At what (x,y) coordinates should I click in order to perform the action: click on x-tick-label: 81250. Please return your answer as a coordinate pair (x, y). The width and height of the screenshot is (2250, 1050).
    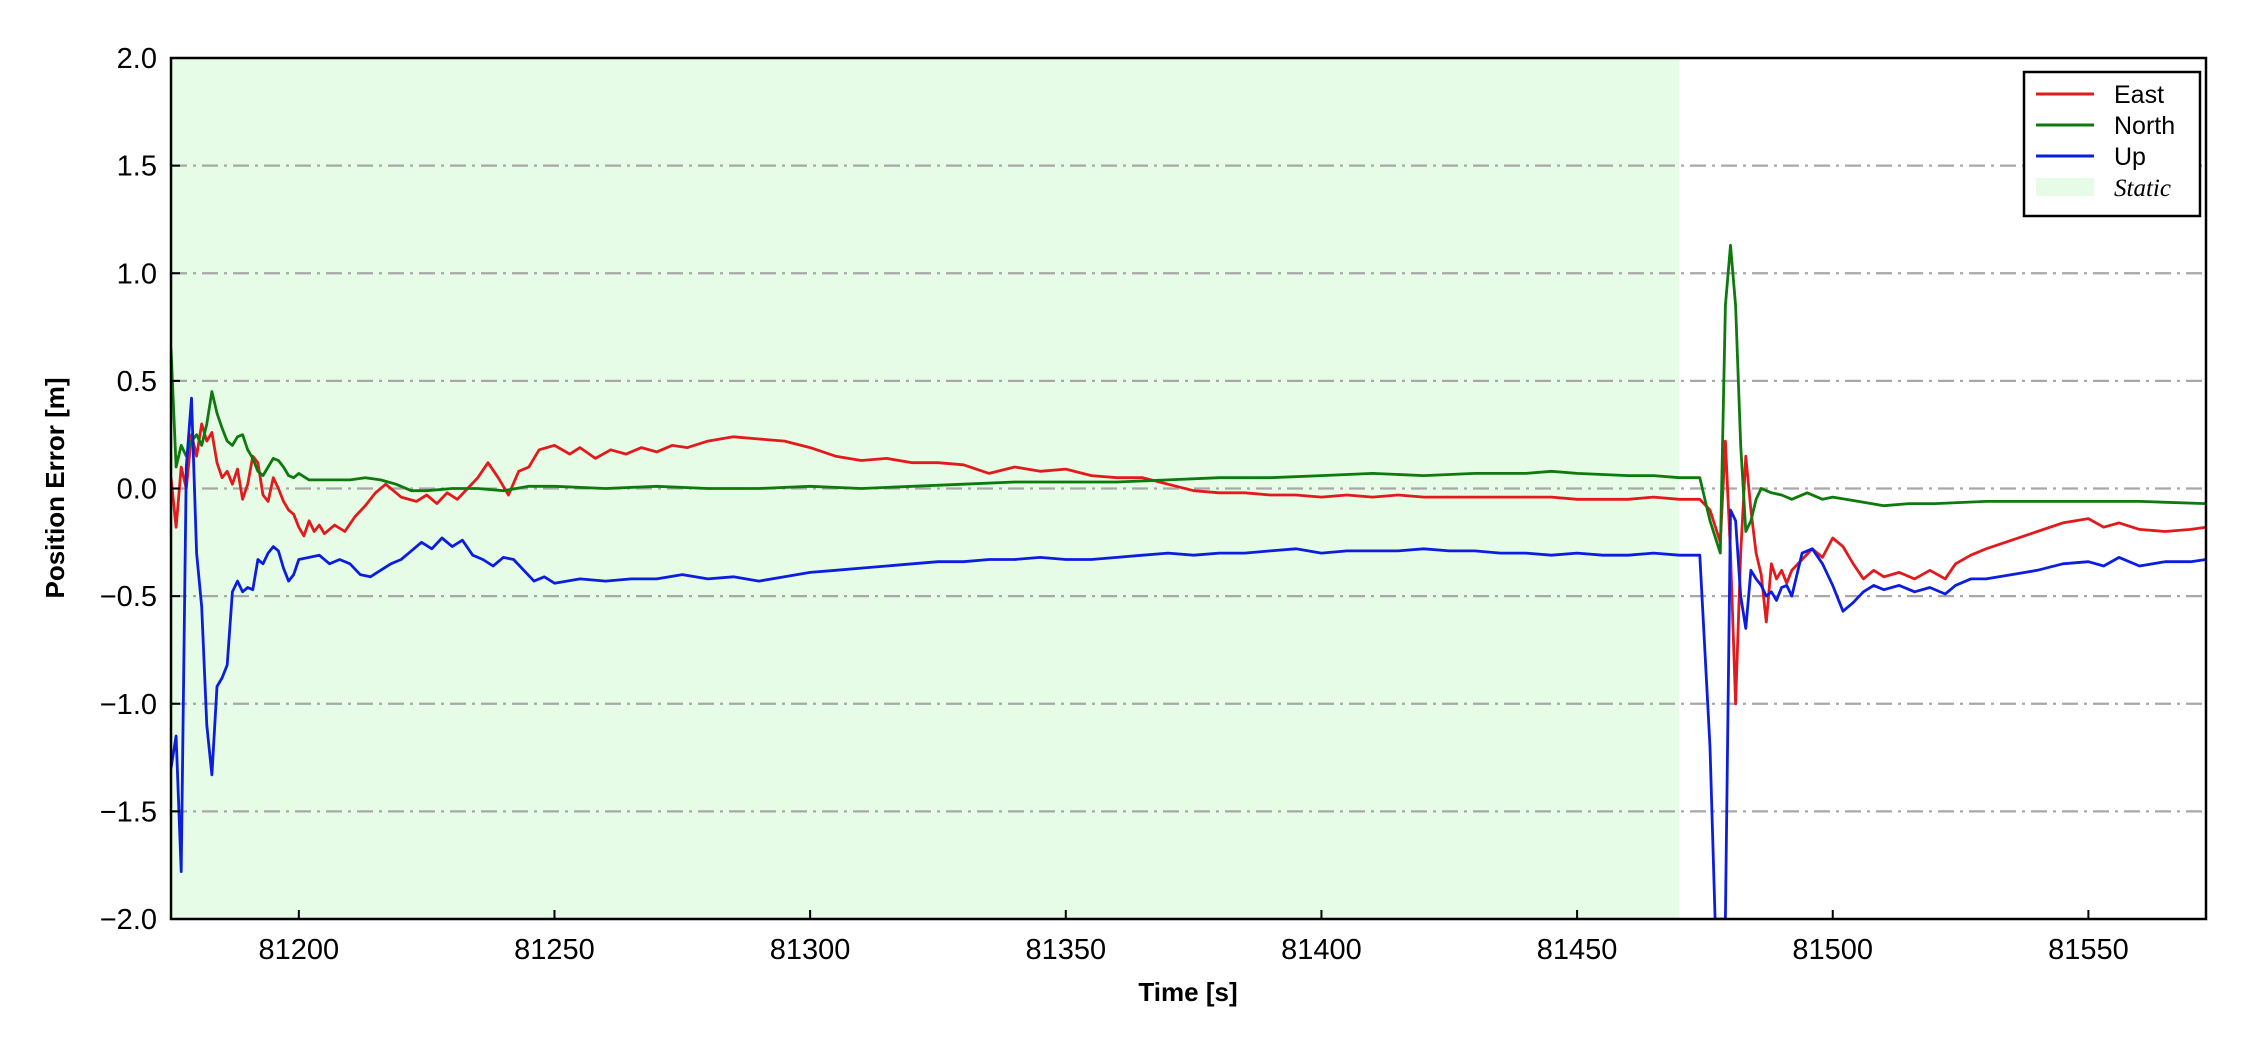
    Looking at the image, I should click on (554, 950).